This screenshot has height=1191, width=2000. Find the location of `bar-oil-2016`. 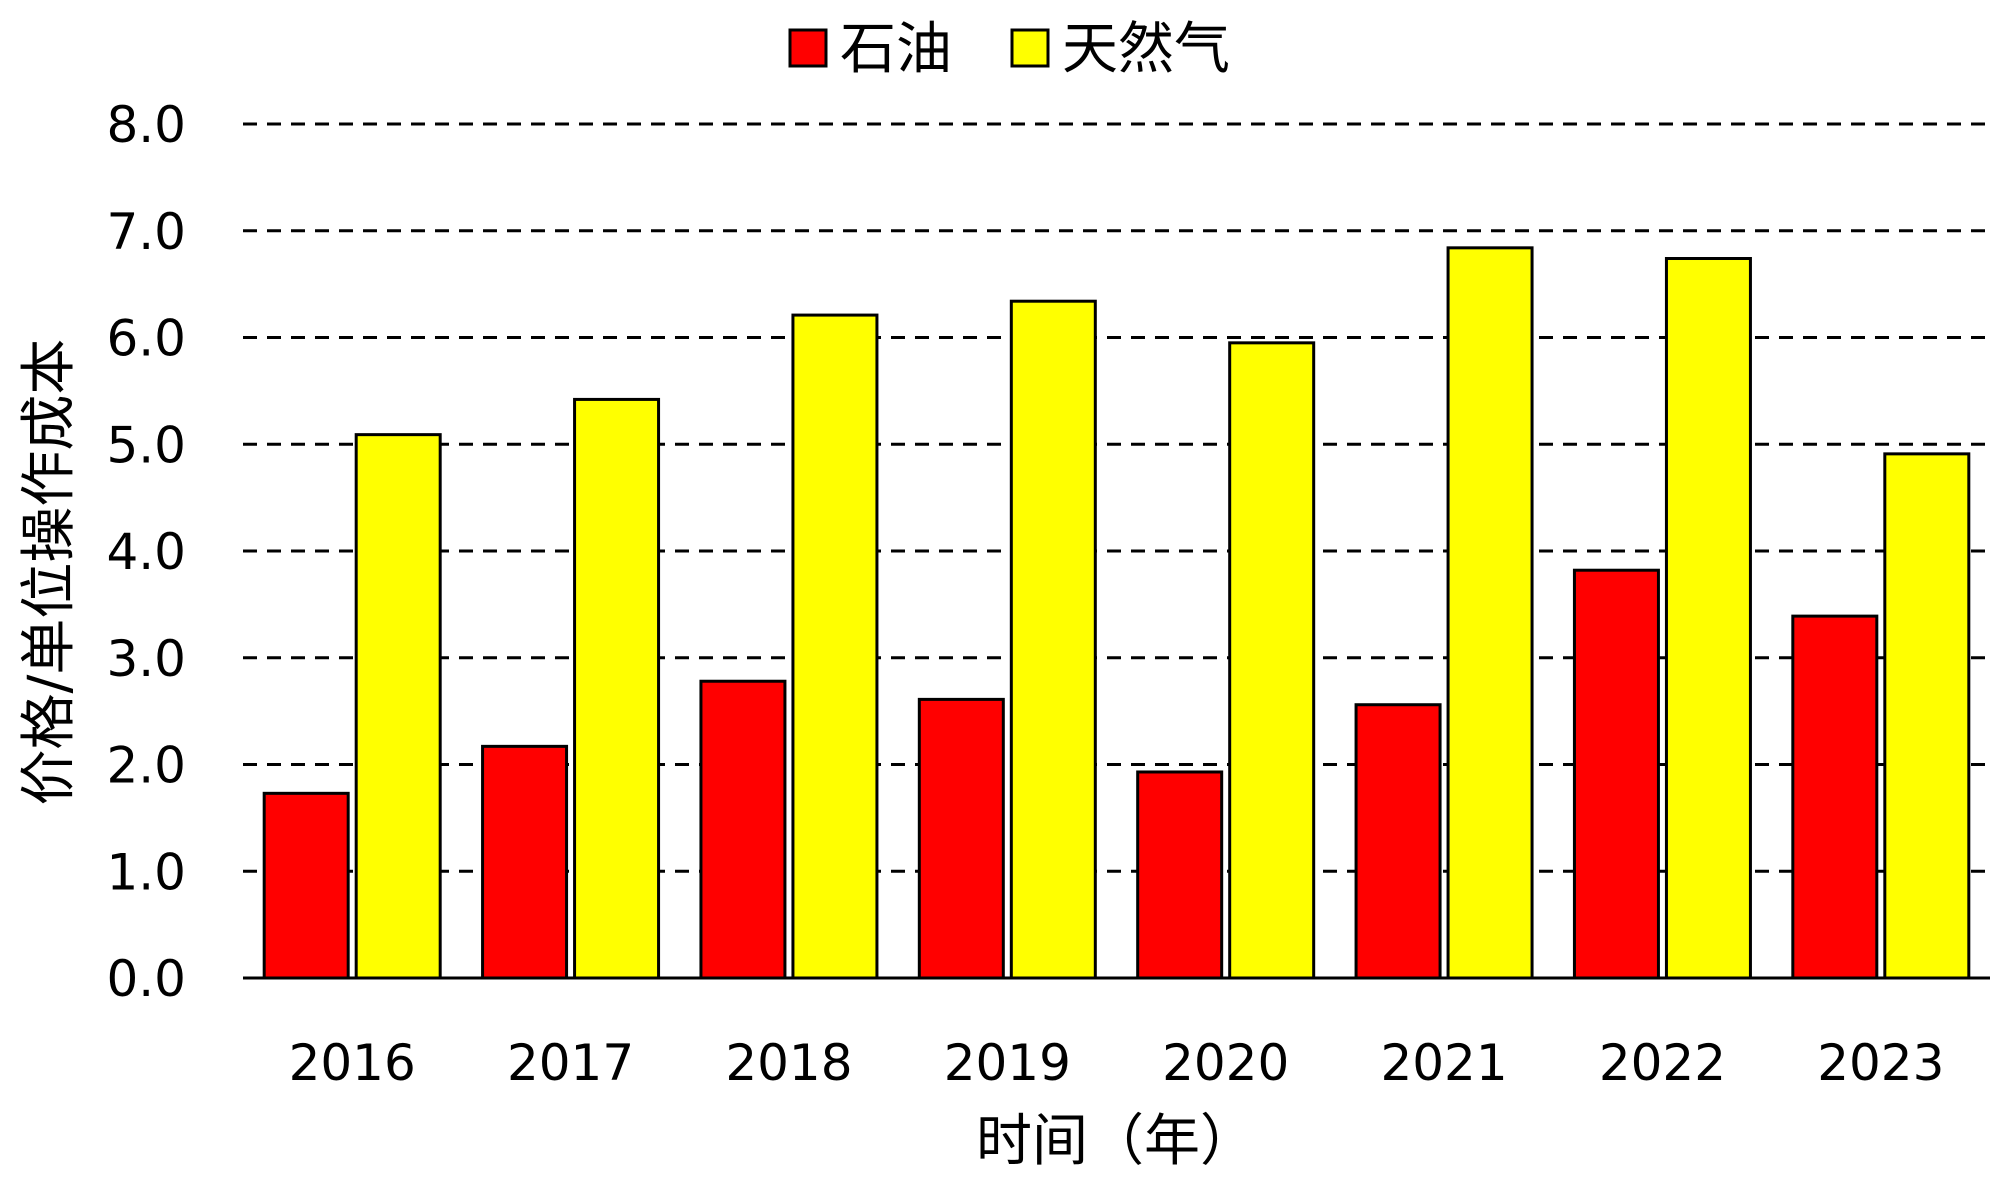

bar-oil-2016 is located at coordinates (306, 885).